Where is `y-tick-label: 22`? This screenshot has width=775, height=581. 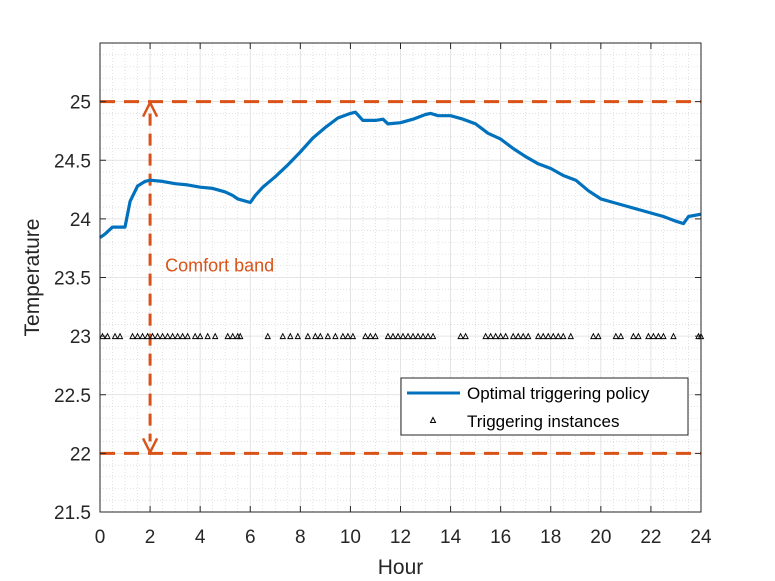 y-tick-label: 22 is located at coordinates (80, 454).